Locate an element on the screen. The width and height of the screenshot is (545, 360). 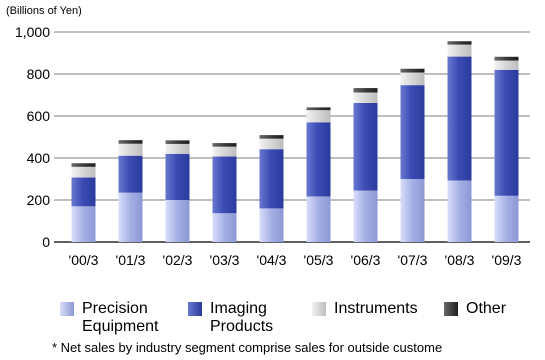
y-tick-label: 0 is located at coordinates (46, 242).